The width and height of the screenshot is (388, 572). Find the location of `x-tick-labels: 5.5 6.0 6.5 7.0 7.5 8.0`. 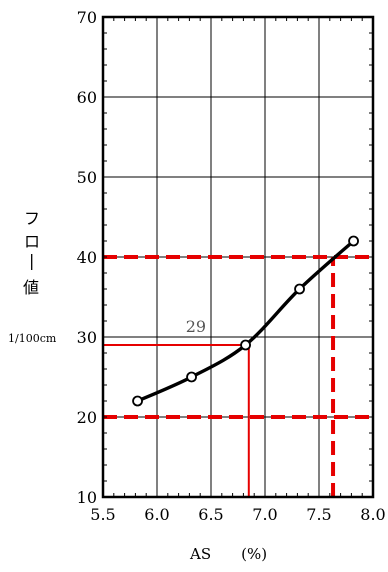

x-tick-labels: 5.5 6.0 6.5 7.0 7.5 8.0 is located at coordinates (237, 514).